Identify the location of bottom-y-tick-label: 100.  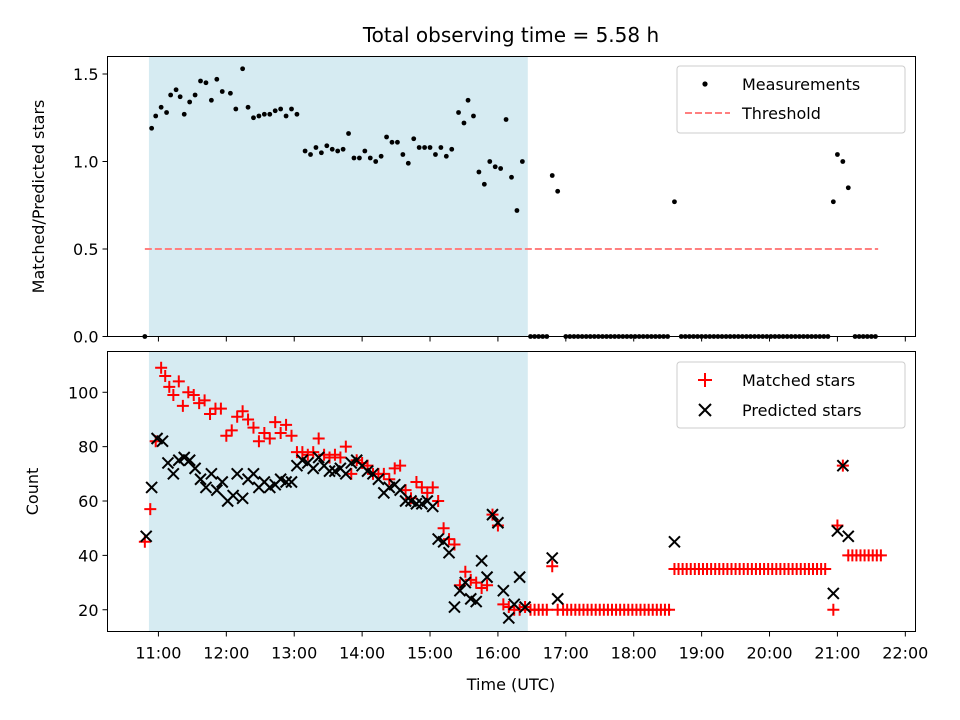
(83, 392).